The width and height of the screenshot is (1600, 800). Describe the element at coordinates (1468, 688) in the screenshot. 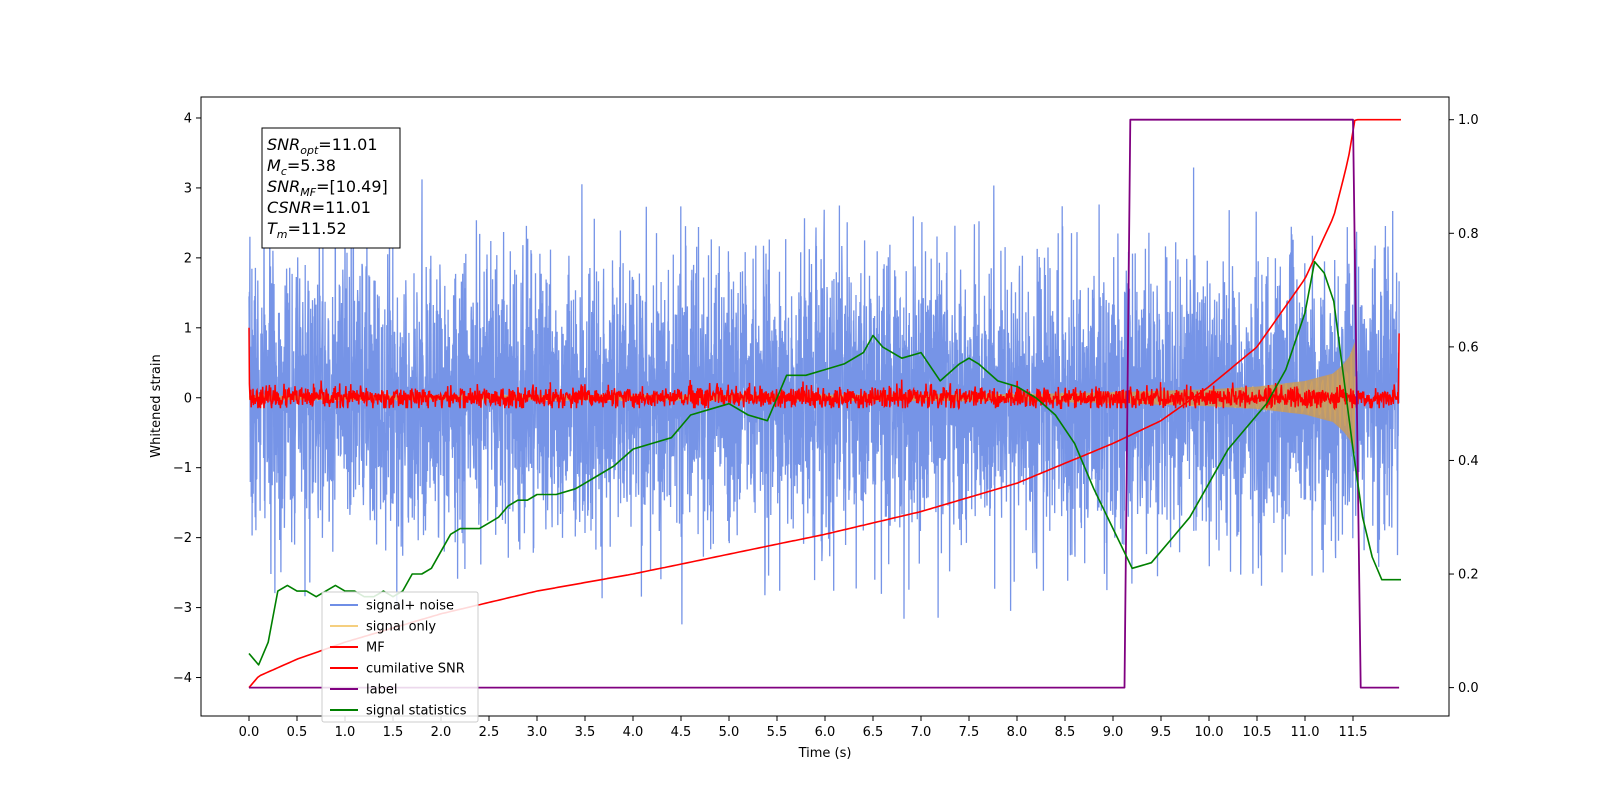

I see `y2-tick-label: 0.0` at that location.